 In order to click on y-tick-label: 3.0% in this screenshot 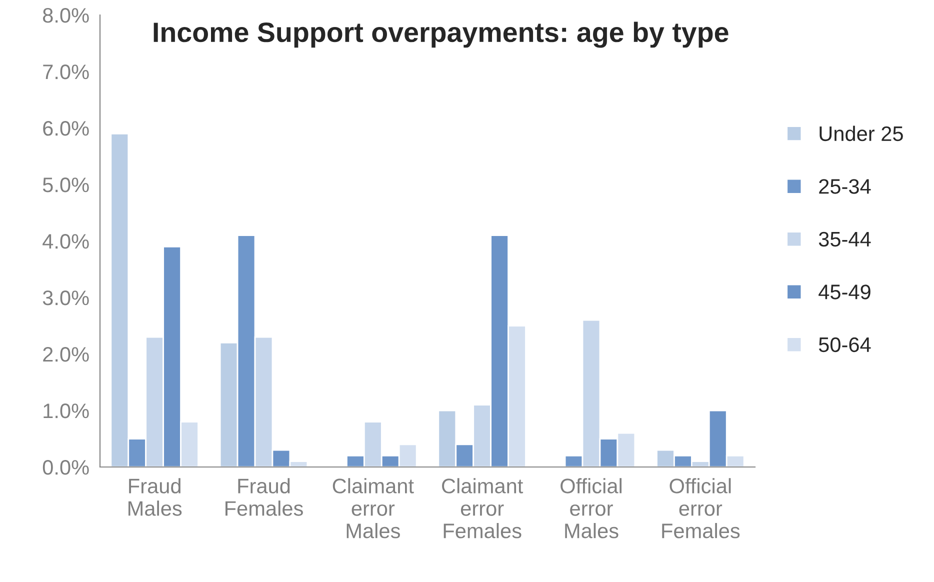, I will do `click(65, 298)`.